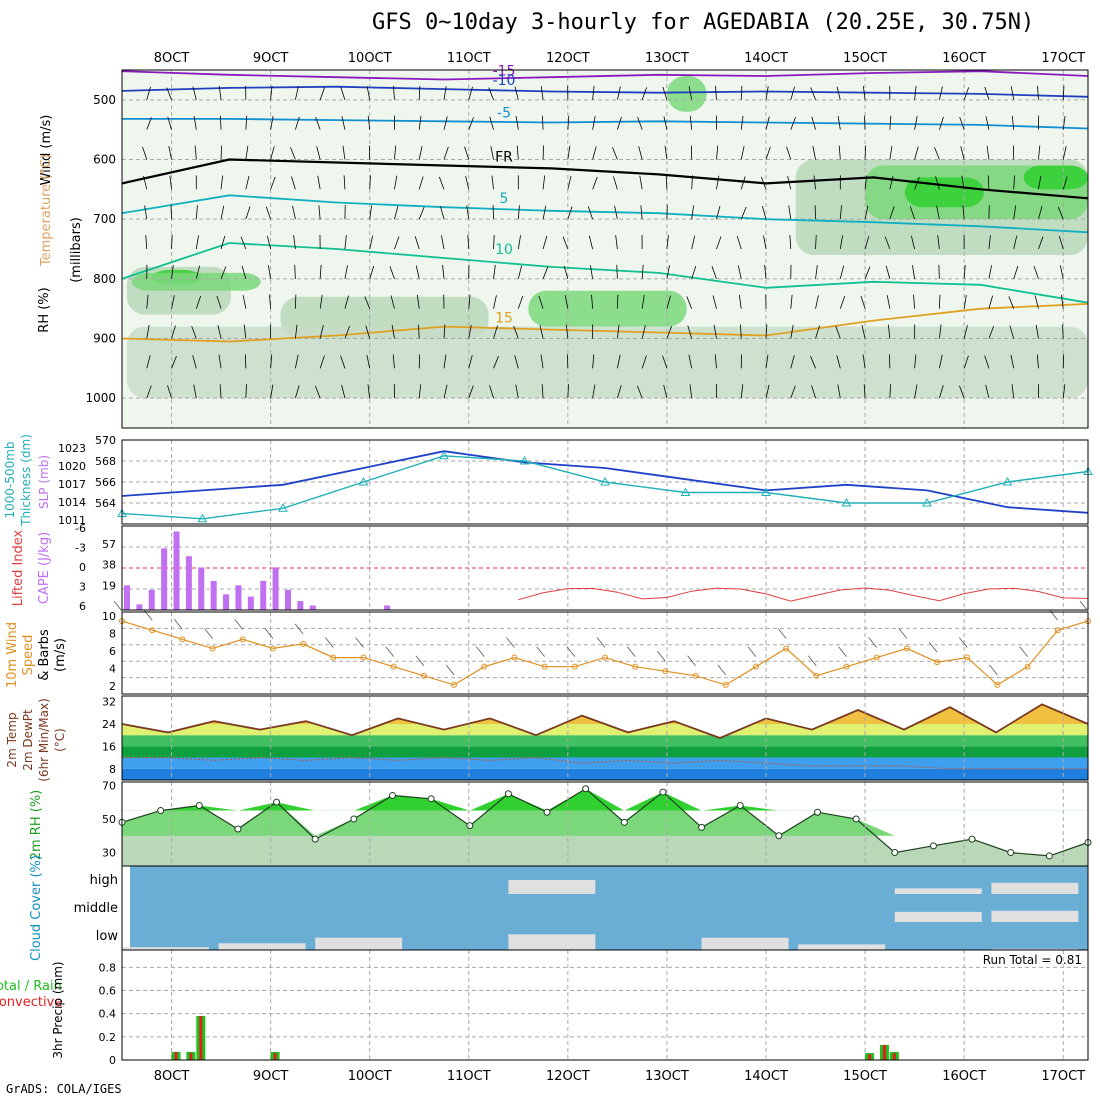 This screenshot has width=1100, height=1100. I want to click on upper-ylabel-wind: Wind (m/s), so click(46, 150).